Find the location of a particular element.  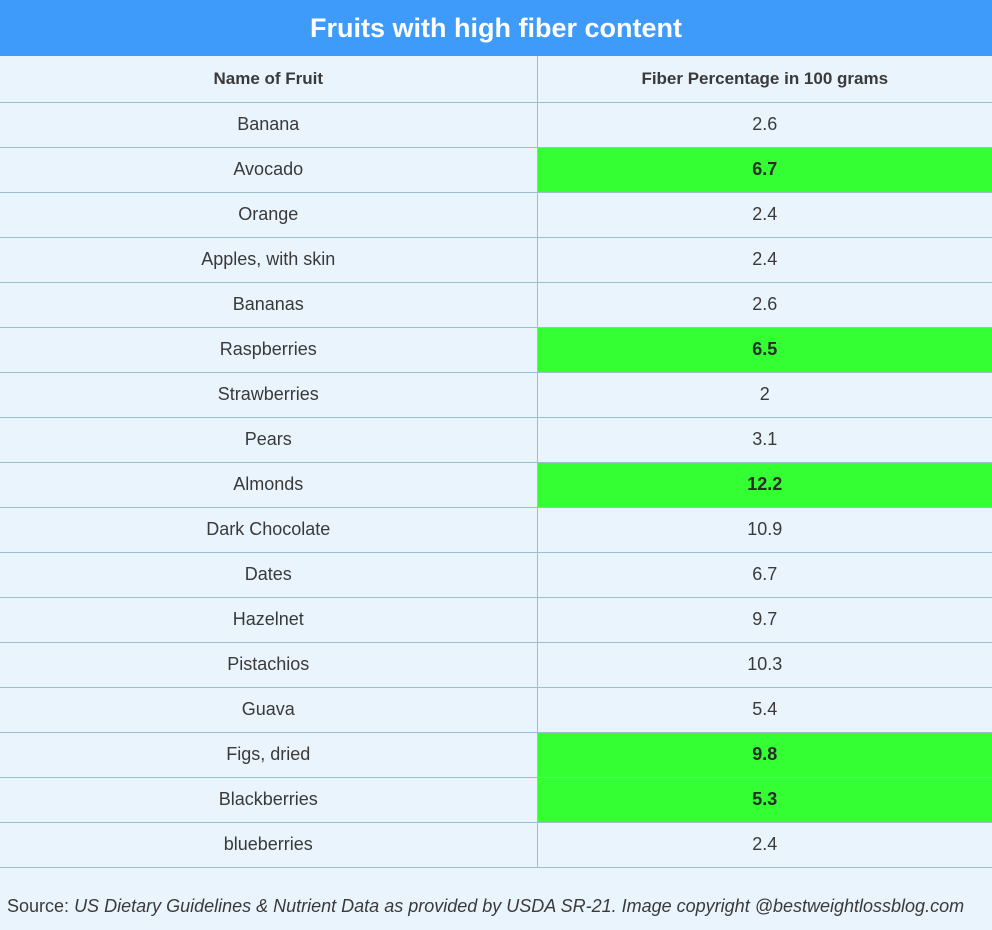

fruit-name-cell: Avocado is located at coordinates (269, 170).